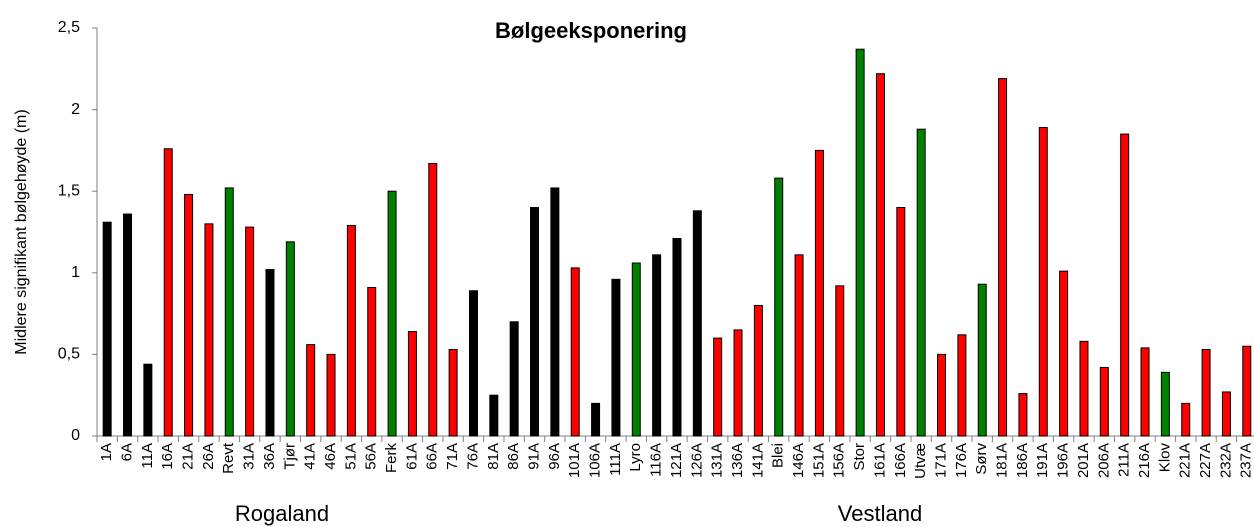 The image size is (1254, 527). I want to click on x-tick-label: Tjør, so click(289, 456).